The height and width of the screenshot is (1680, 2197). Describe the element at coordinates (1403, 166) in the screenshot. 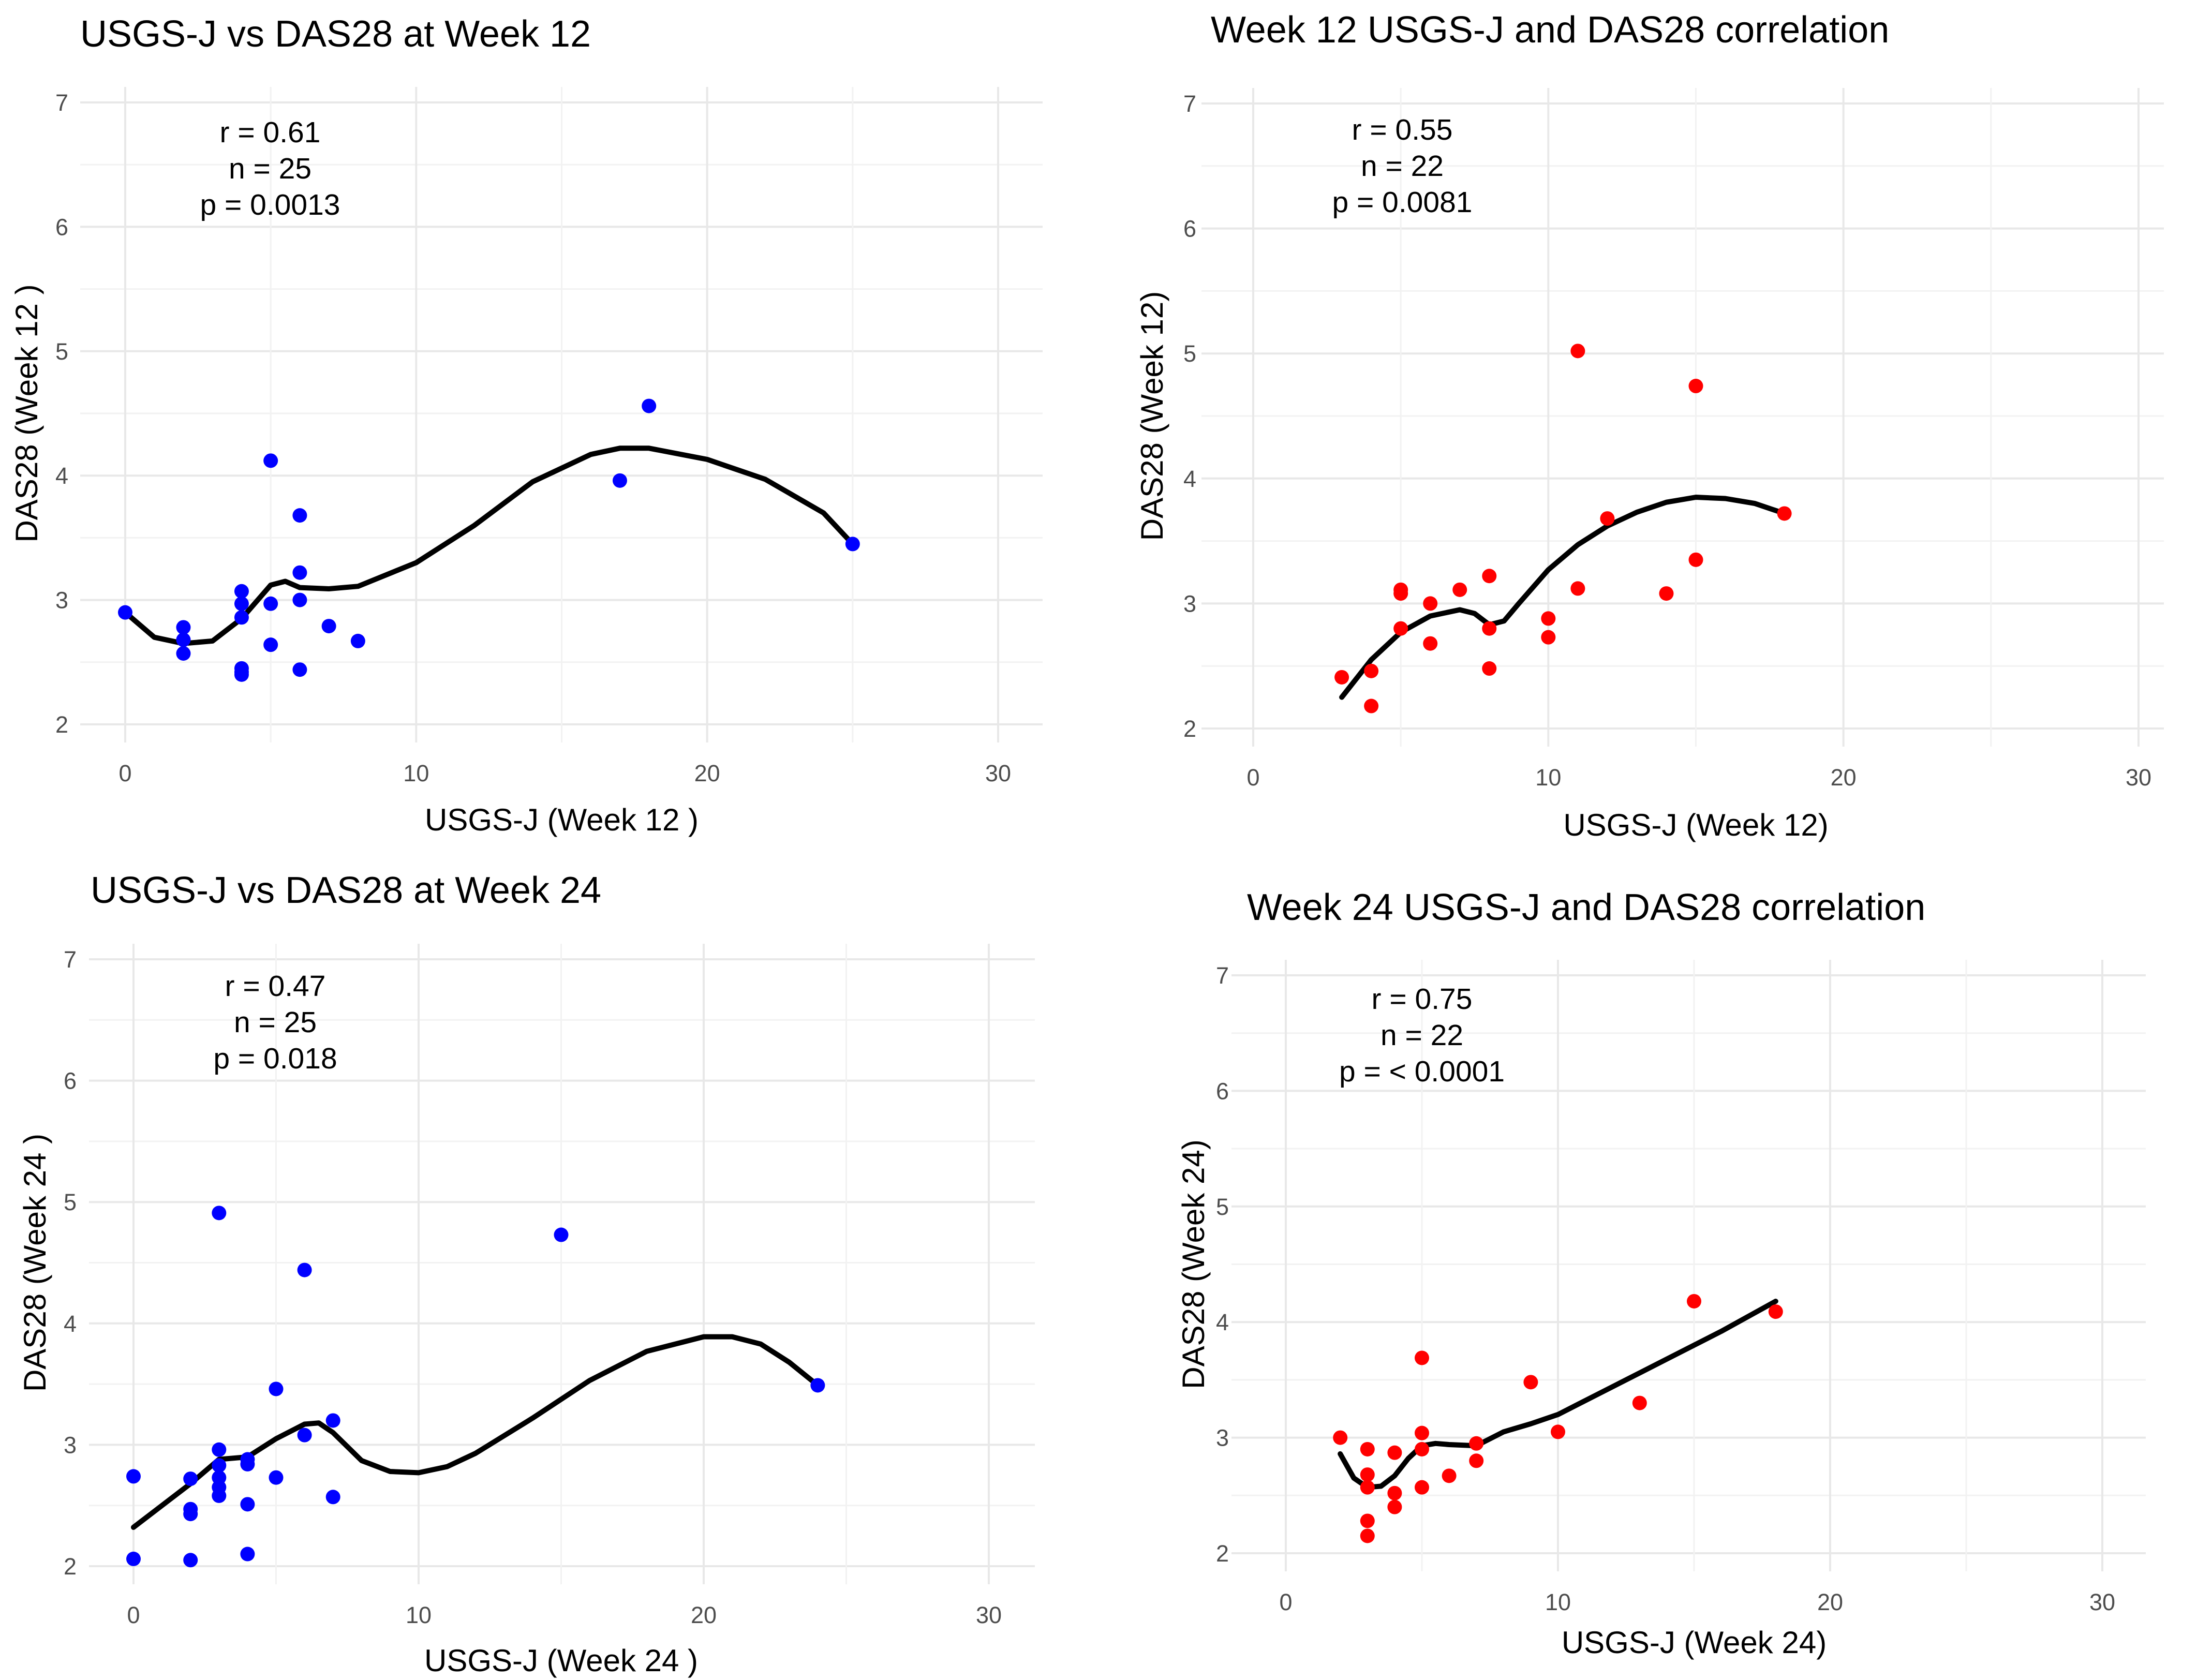

I see `stat-label: n = 22` at that location.